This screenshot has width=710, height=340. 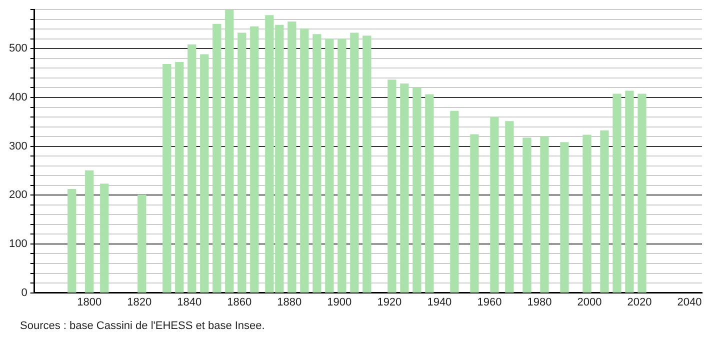 I want to click on source-note: Sources : base Cassini de l'EHESS et base Insee., so click(x=142, y=326).